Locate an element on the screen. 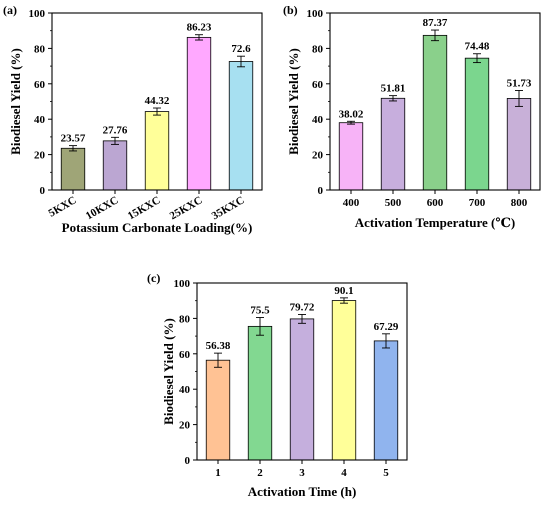  data-label: 38.02 is located at coordinates (351, 114).